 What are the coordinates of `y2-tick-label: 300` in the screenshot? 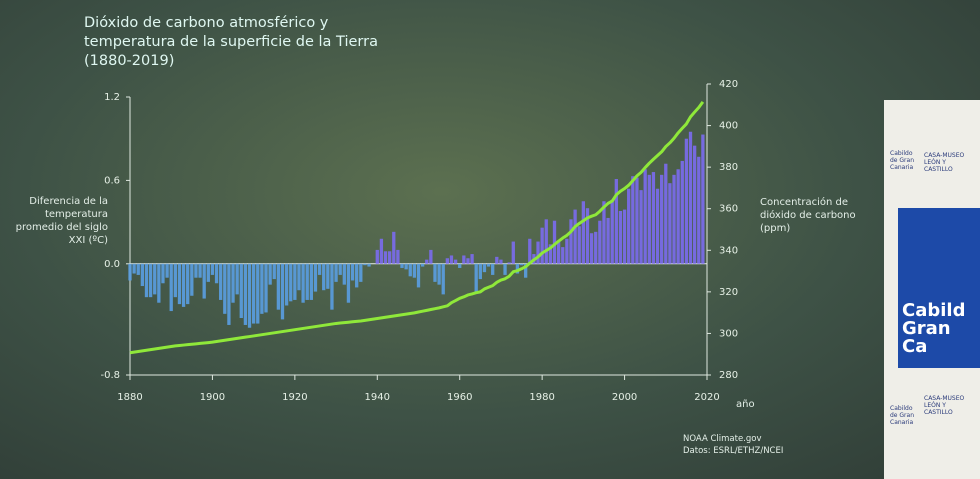 It's located at (728, 333).